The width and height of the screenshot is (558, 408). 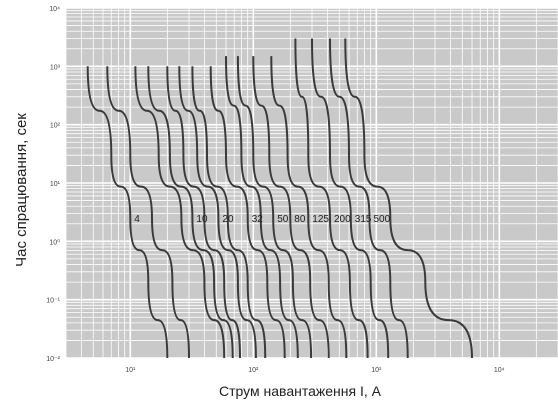 What do you see at coordinates (137, 219) in the screenshot?
I see `curve-rating-label: 4` at bounding box center [137, 219].